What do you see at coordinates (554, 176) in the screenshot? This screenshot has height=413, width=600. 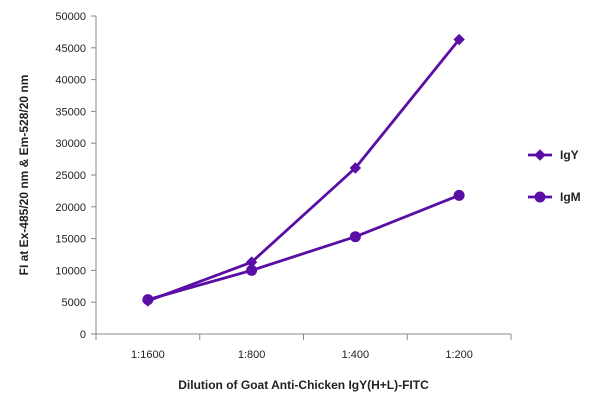 I see `legend: IgY IgM` at bounding box center [554, 176].